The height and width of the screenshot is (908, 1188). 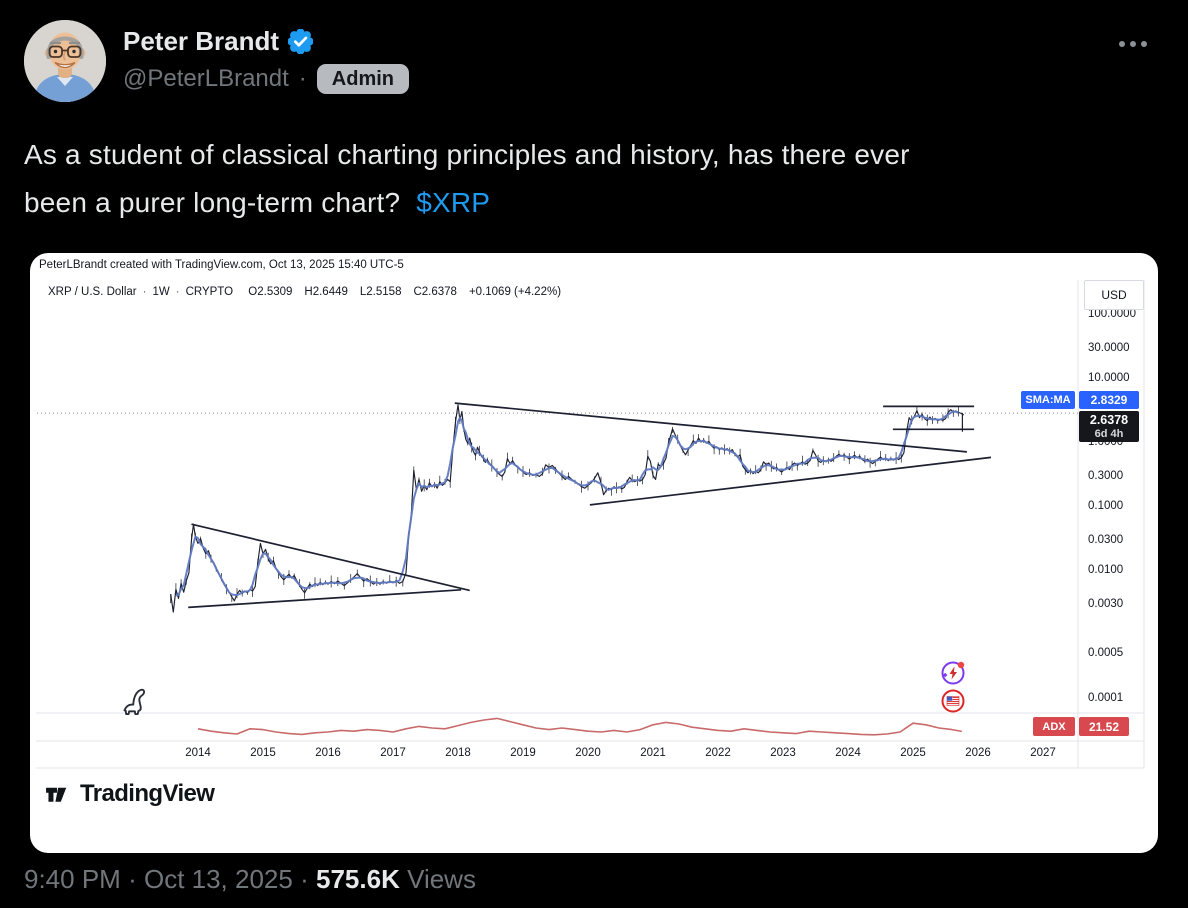 What do you see at coordinates (1109, 400) in the screenshot?
I see `sma-value-tag: 2.8329` at bounding box center [1109, 400].